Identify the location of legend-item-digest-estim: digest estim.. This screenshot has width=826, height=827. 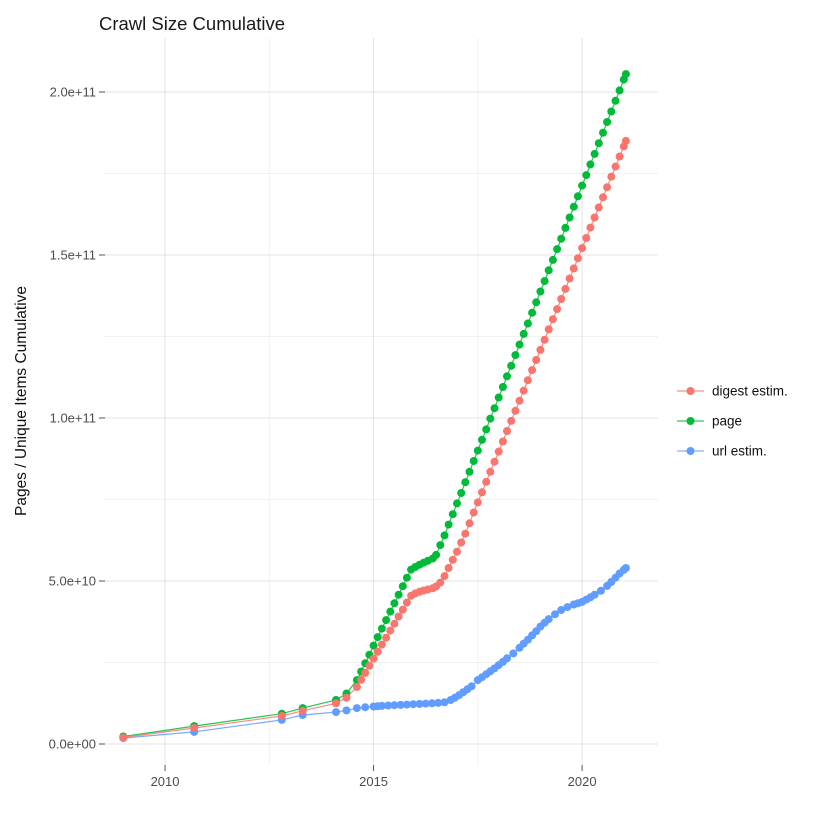
(732, 391).